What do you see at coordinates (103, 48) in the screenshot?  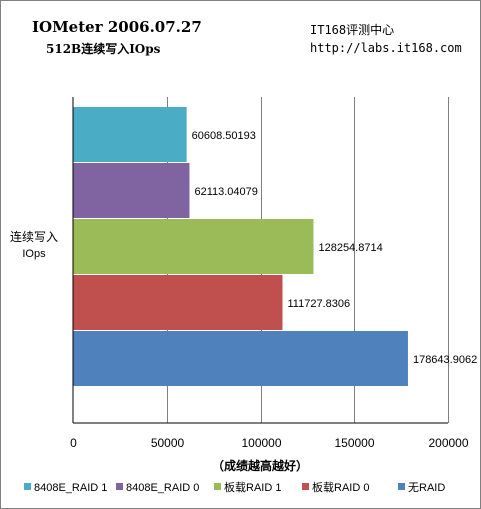 I see `chart-subtitle: 512B连续写入IOps` at bounding box center [103, 48].